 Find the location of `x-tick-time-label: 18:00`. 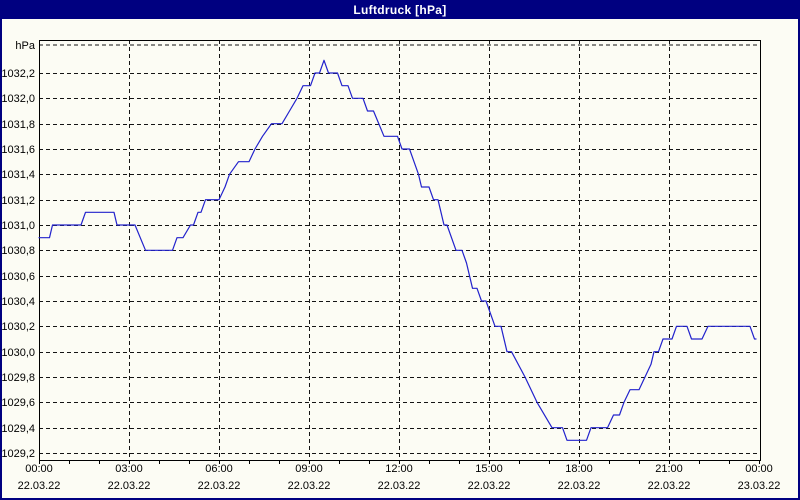

x-tick-time-label: 18:00 is located at coordinates (579, 469).